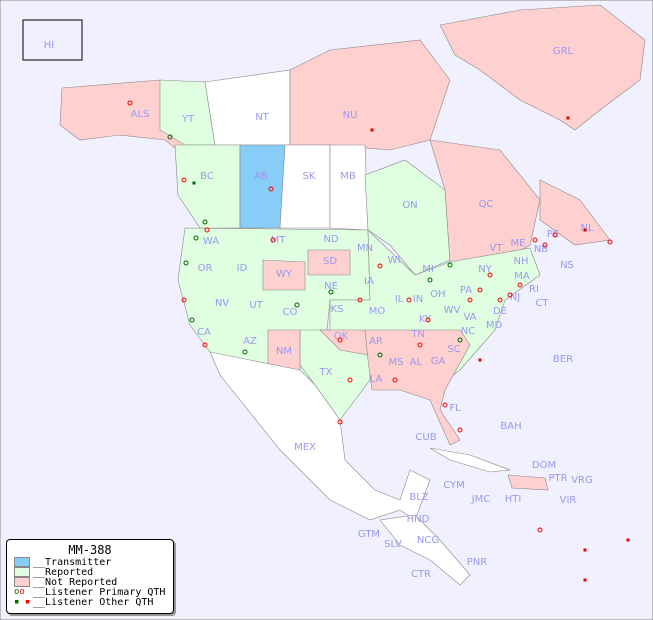 This screenshot has height=620, width=653. Describe the element at coordinates (22, 572) in the screenshot. I see `reported-swatch` at that location.